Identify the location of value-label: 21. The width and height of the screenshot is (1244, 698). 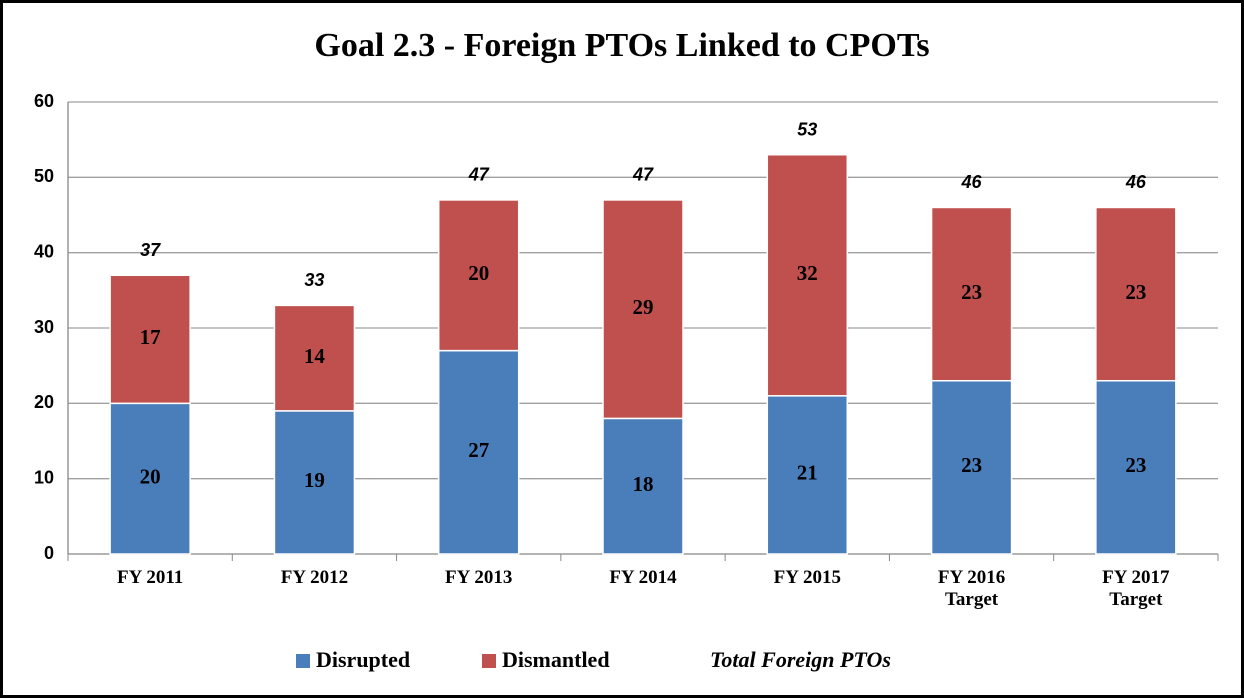
(807, 473).